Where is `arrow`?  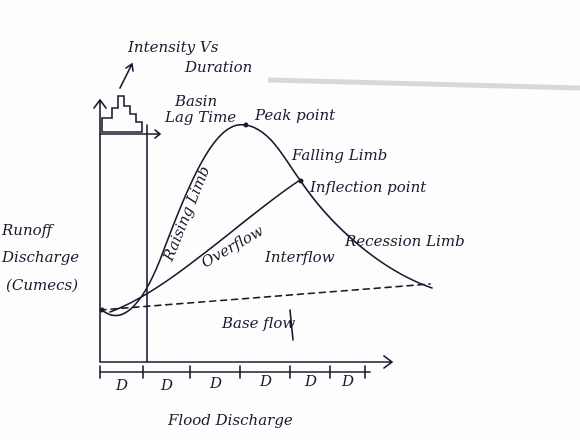
arrow is located at coordinates (126, 75).